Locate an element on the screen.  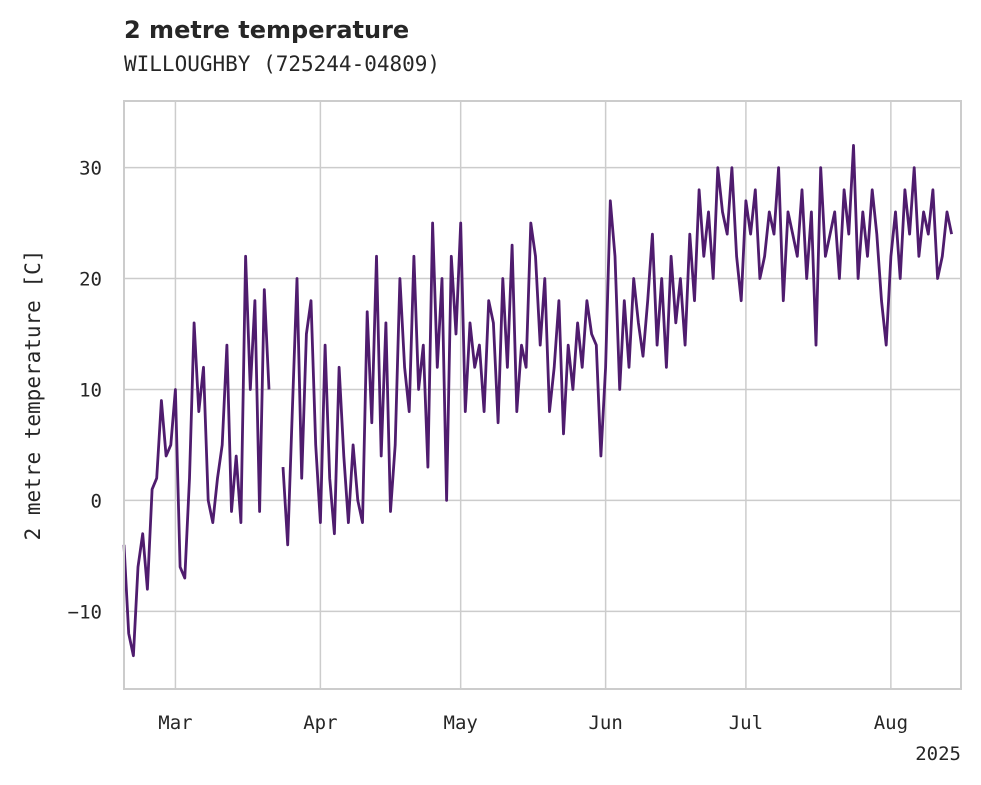
x-tick-label: Aug is located at coordinates (891, 723).